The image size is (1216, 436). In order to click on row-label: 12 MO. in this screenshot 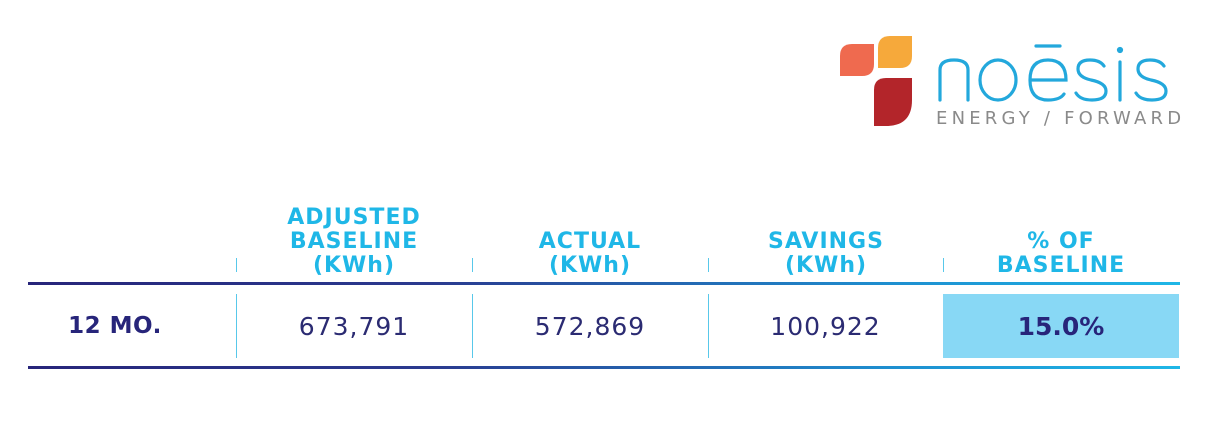, I will do `click(115, 326)`.